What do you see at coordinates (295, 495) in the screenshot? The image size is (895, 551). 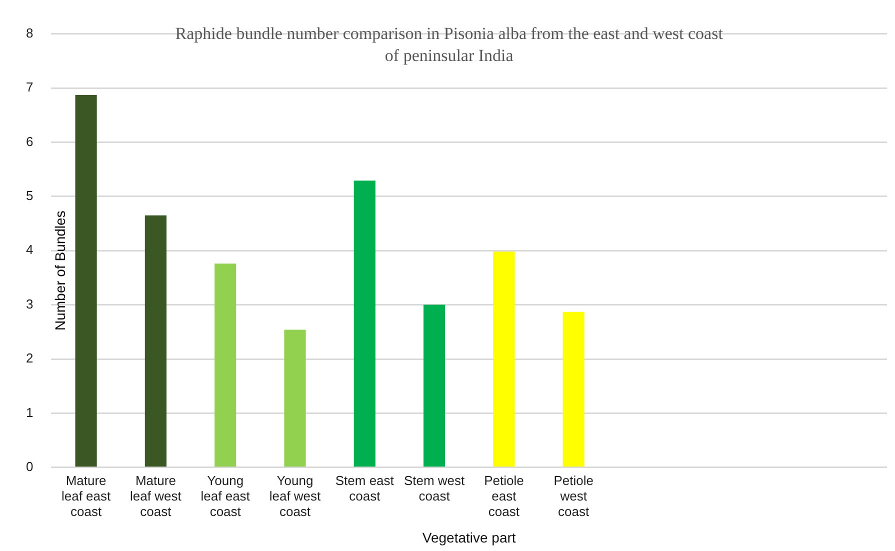 I see `x-tick-label: Young leaf west coast` at bounding box center [295, 495].